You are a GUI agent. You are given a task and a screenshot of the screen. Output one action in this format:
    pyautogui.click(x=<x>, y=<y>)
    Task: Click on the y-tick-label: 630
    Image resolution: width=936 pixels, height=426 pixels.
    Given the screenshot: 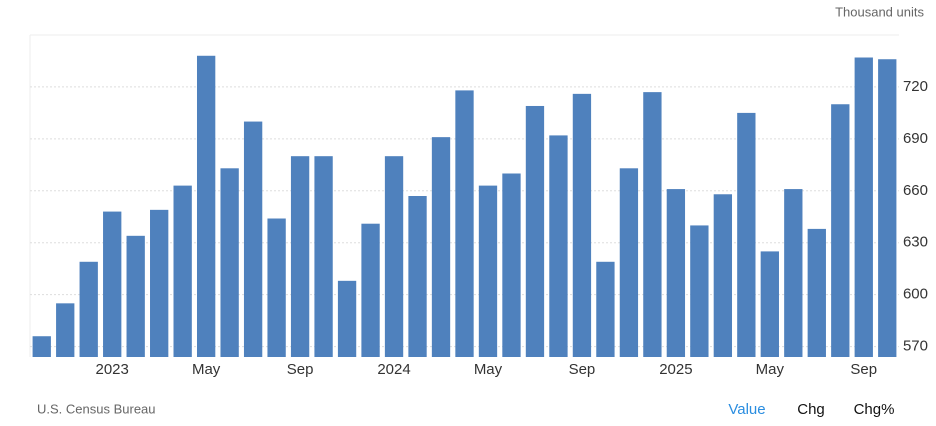 What is the action you would take?
    pyautogui.click(x=915, y=242)
    